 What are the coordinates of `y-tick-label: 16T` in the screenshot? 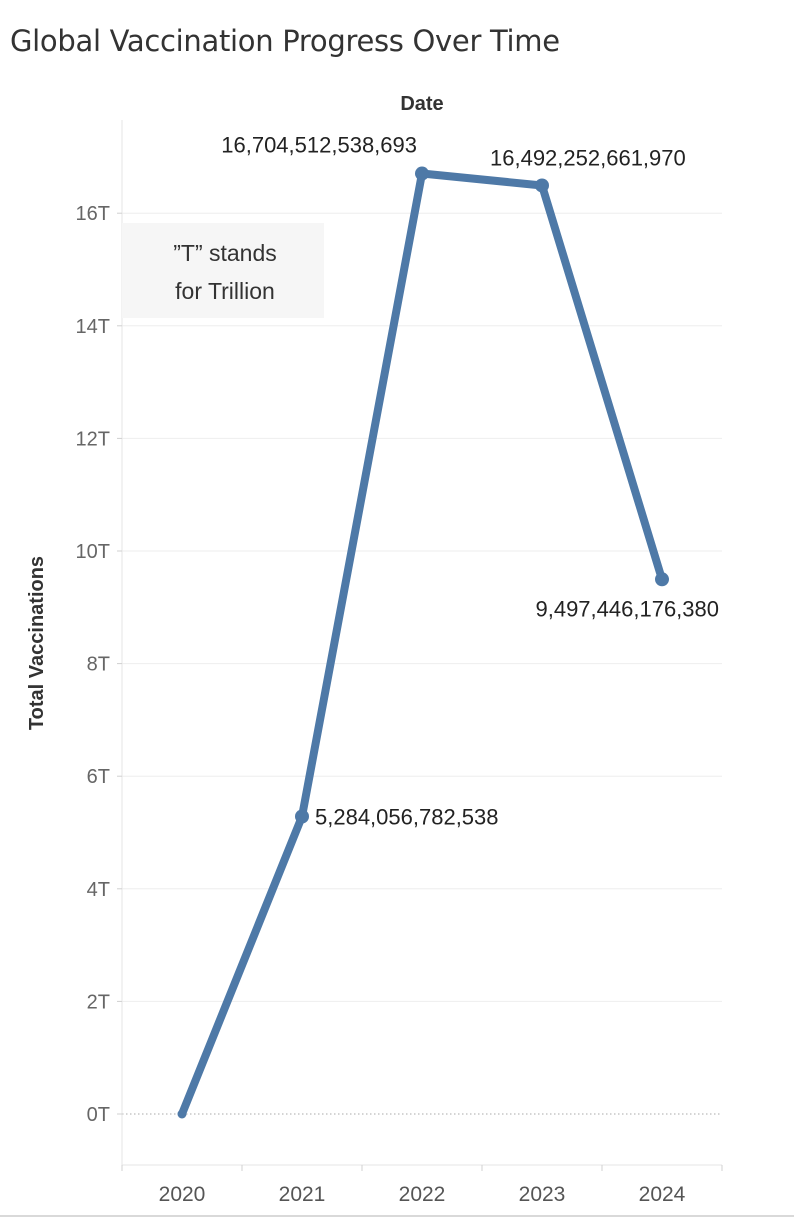 It's located at (93, 214).